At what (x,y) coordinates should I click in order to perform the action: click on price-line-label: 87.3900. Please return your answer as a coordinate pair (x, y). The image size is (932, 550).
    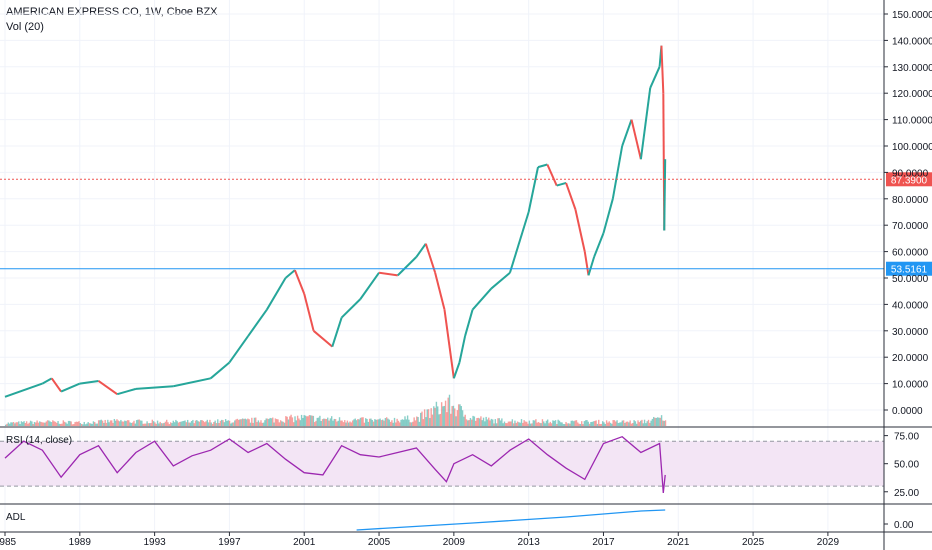
    Looking at the image, I should click on (909, 180).